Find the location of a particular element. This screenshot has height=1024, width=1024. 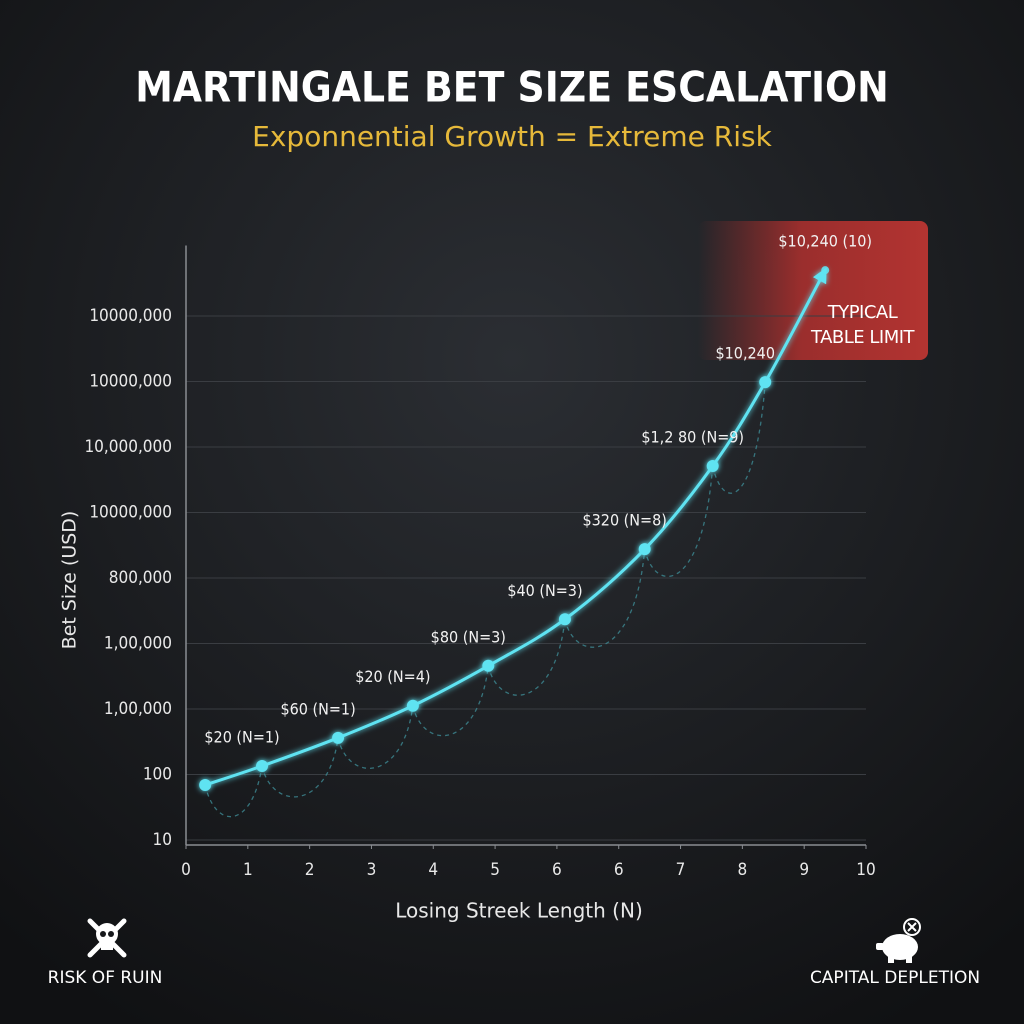

x-tick-label: 8 is located at coordinates (742, 870).